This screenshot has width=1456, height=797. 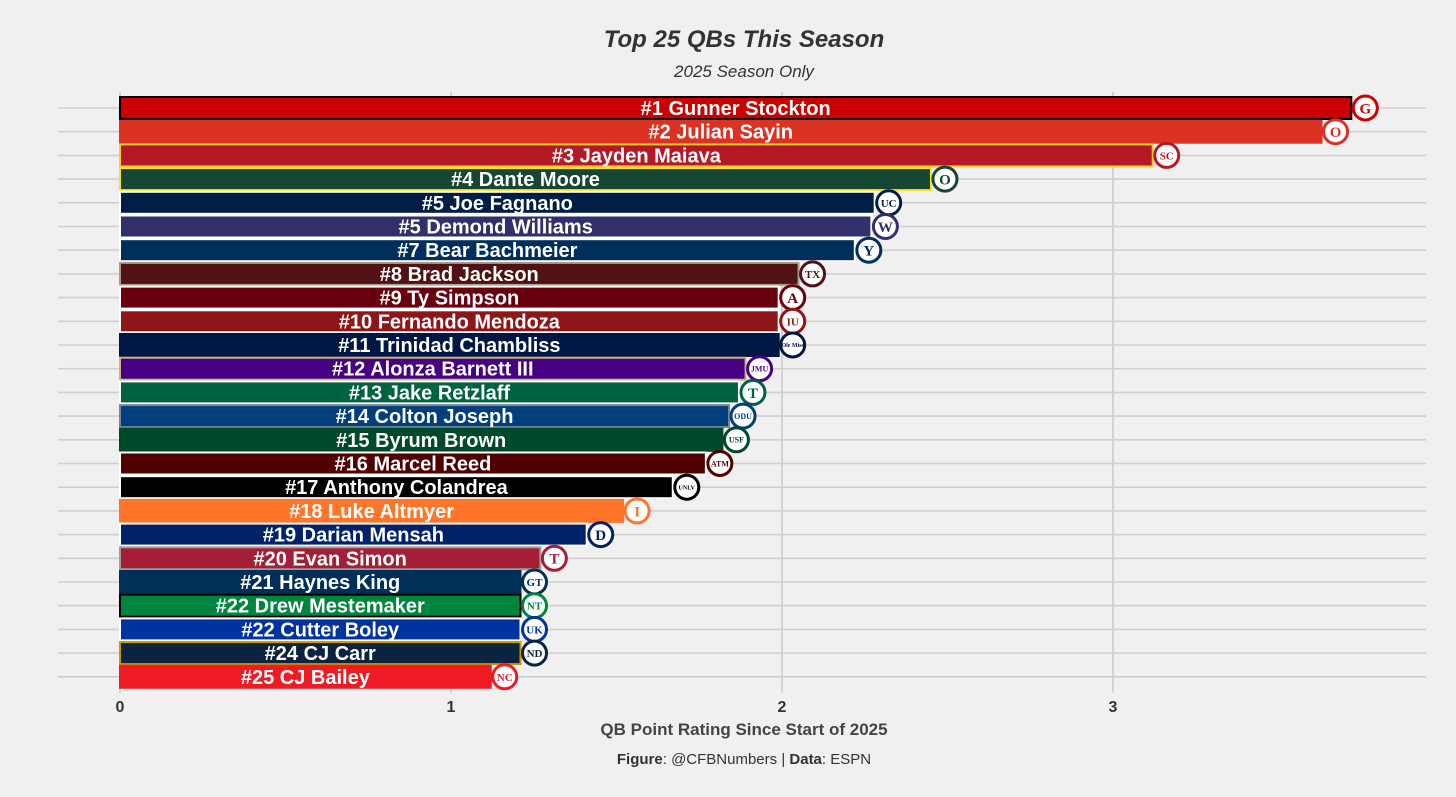 I want to click on duke-logo-text: D, so click(x=600, y=536).